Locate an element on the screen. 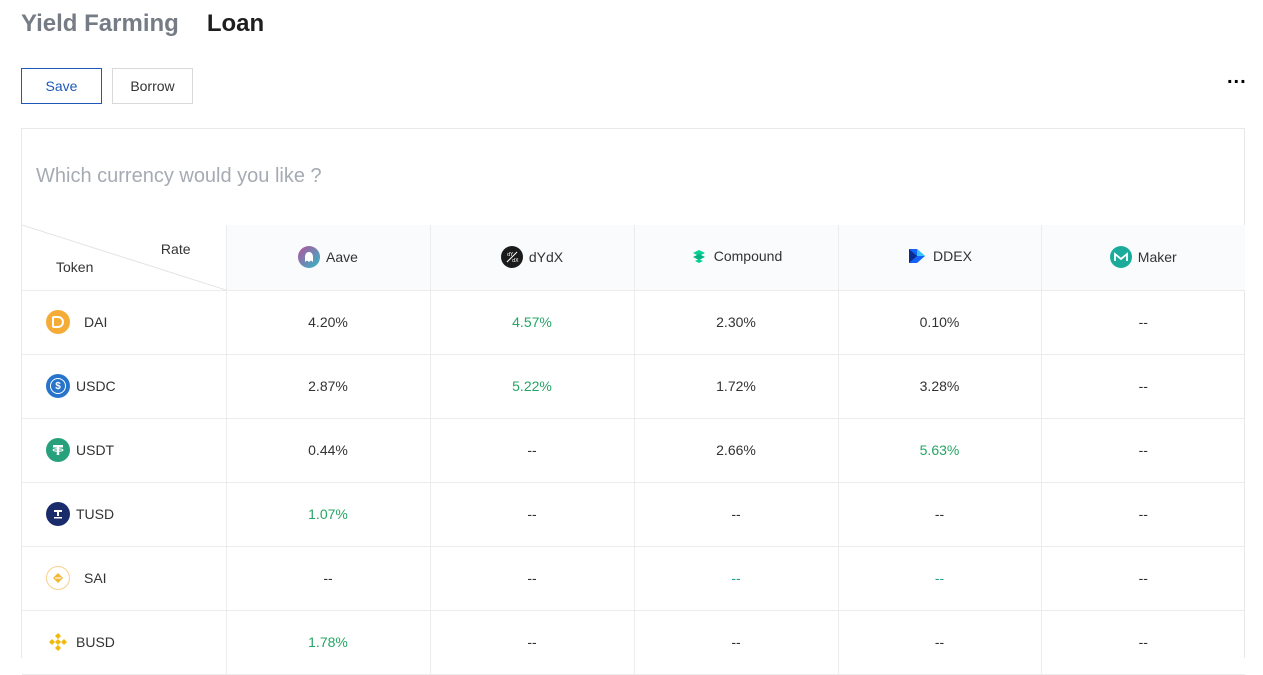 The width and height of the screenshot is (1263, 675). rate-cell: 0.10% is located at coordinates (940, 322).